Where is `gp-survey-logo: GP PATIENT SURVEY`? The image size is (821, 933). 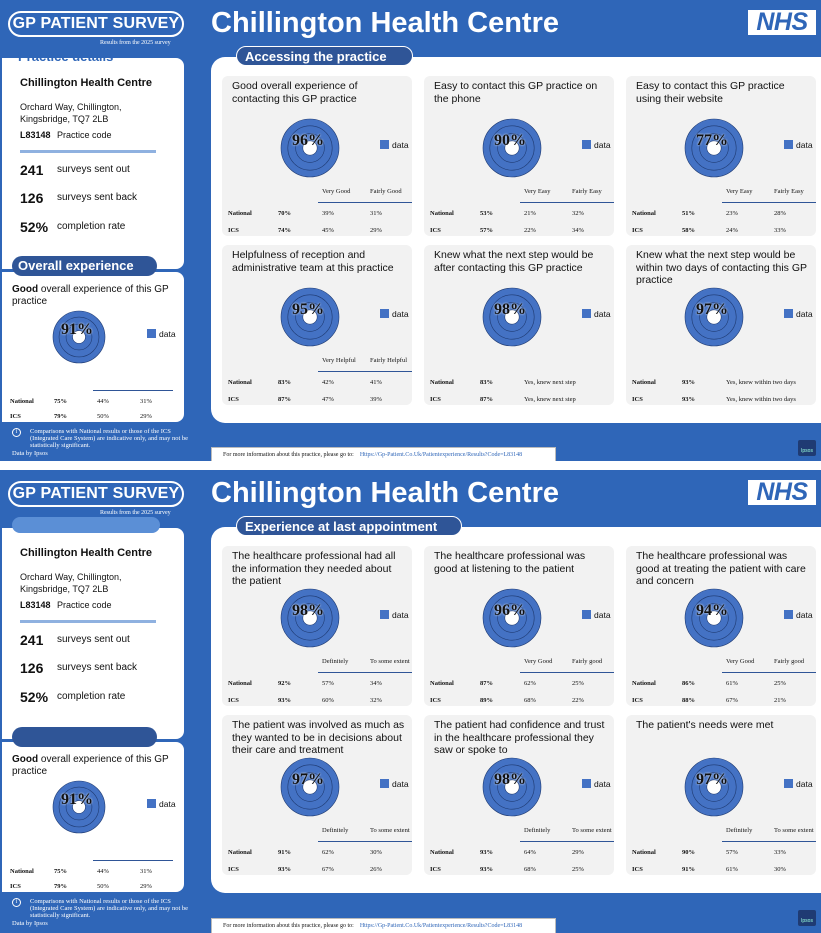
gp-survey-logo: GP PATIENT SURVEY is located at coordinates (96, 24).